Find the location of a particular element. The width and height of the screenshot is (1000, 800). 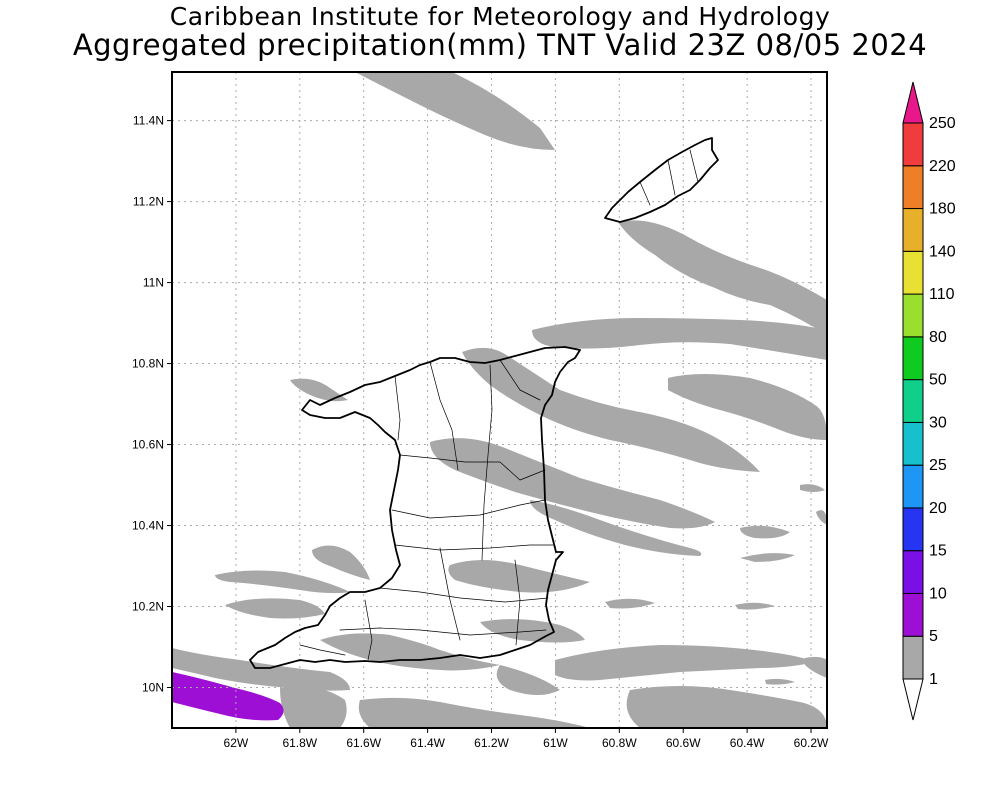

y-tick-label: 10.2N is located at coordinates (148, 607).